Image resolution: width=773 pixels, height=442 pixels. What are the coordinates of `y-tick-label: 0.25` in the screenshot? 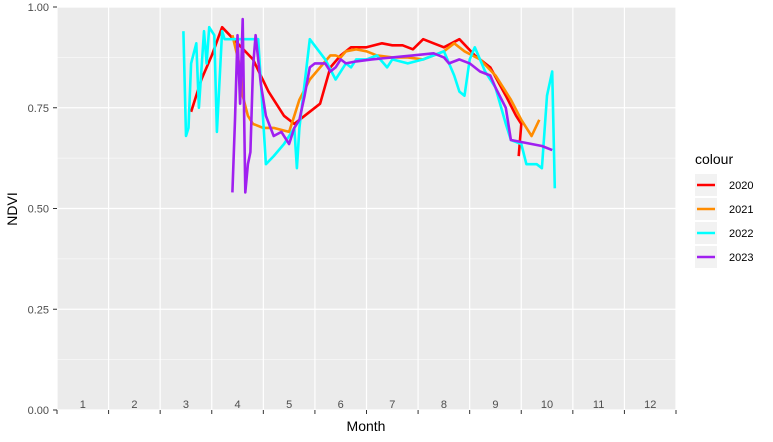 It's located at (38, 310).